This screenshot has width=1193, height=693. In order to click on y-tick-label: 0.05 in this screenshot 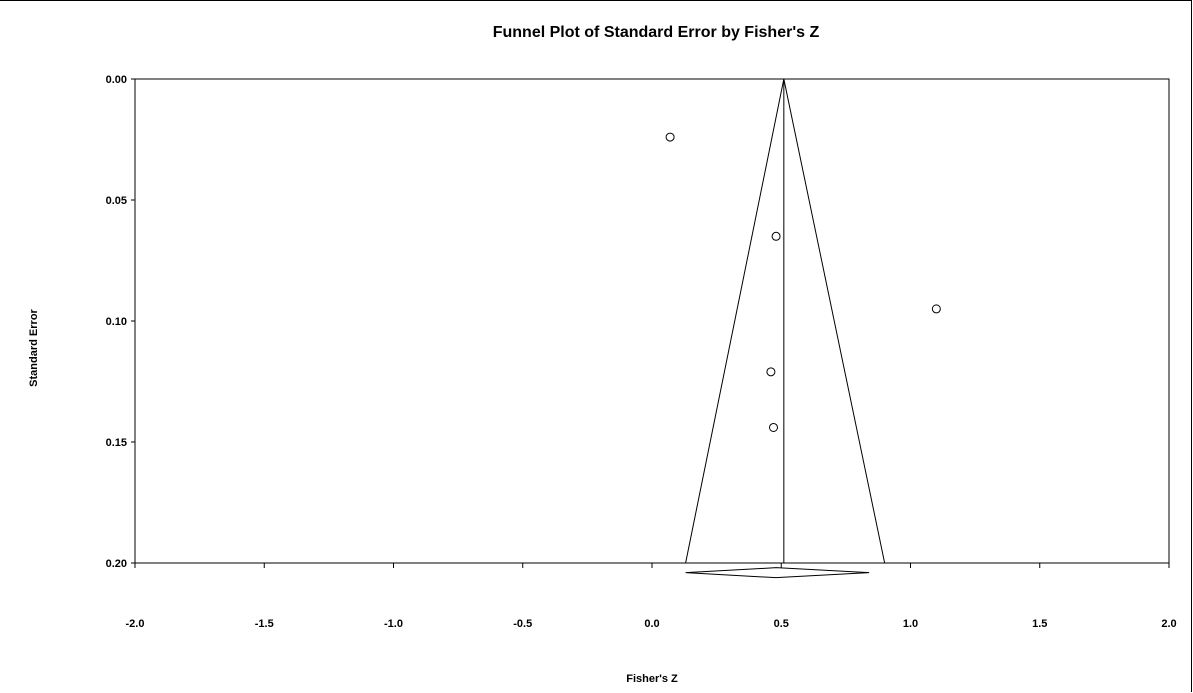, I will do `click(116, 201)`.